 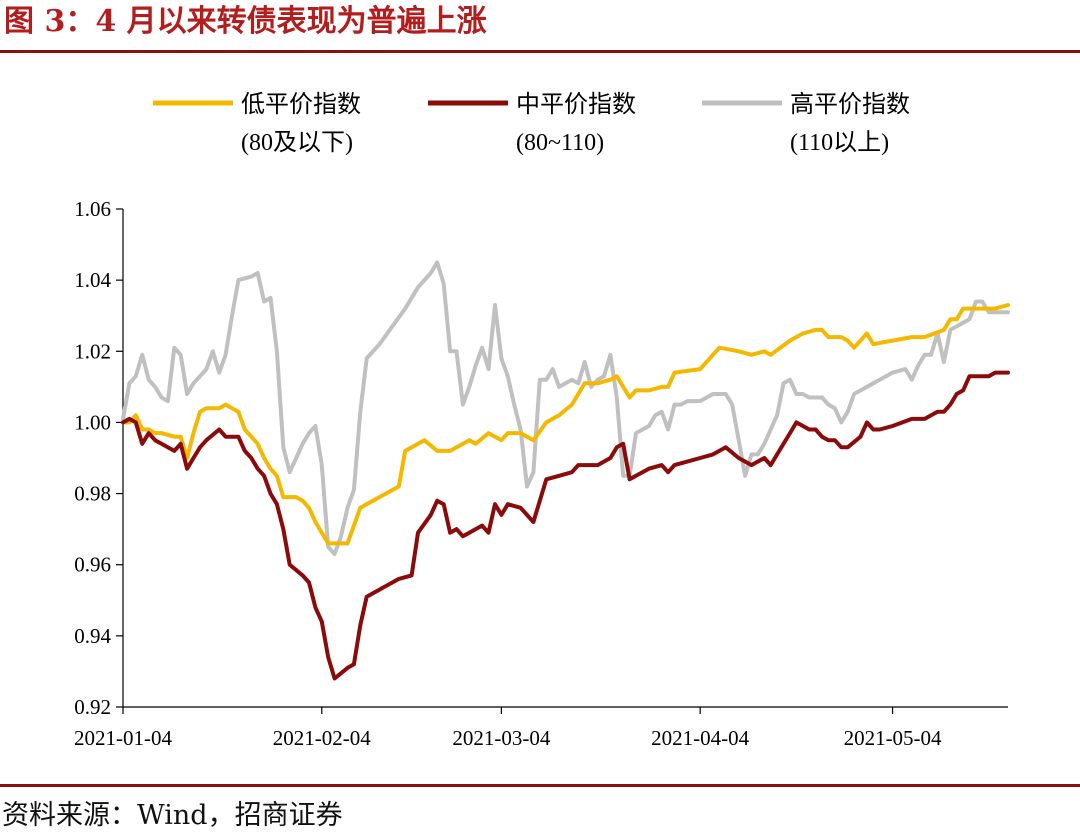 What do you see at coordinates (92, 494) in the screenshot?
I see `y-tick-label: 0.98` at bounding box center [92, 494].